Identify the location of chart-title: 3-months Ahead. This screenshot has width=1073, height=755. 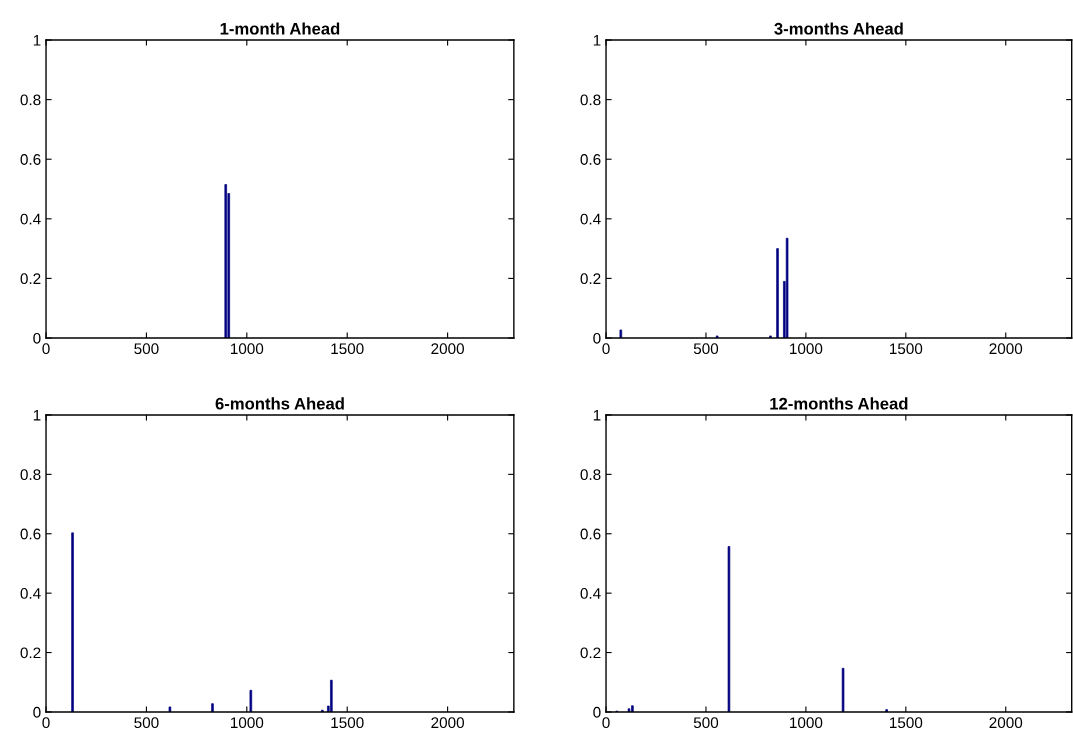
(838, 28).